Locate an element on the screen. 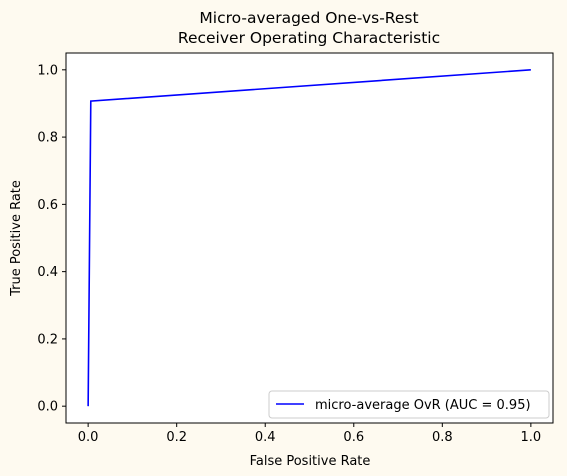 The width and height of the screenshot is (567, 476). y-tick-label: 1.0 is located at coordinates (47, 70).